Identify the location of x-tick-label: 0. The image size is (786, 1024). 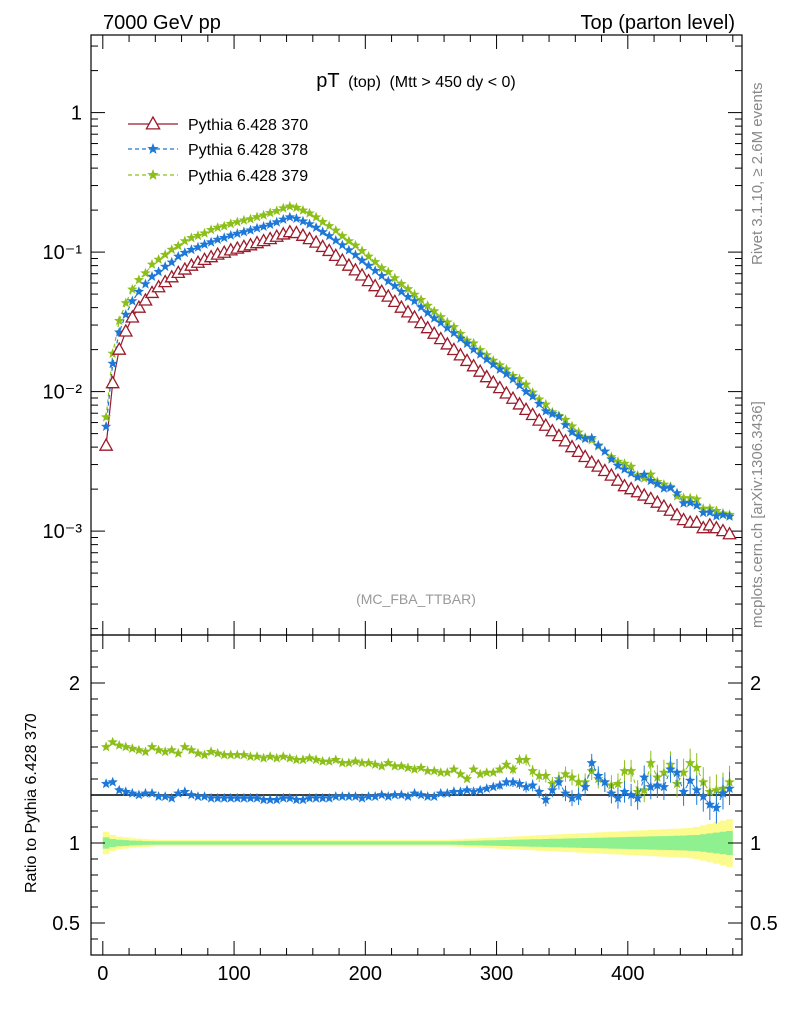
(102, 974).